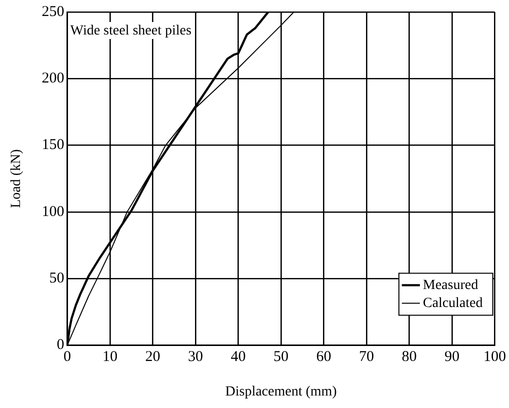 Image resolution: width=509 pixels, height=408 pixels. What do you see at coordinates (53, 78) in the screenshot?
I see `y-tick-label: 200` at bounding box center [53, 78].